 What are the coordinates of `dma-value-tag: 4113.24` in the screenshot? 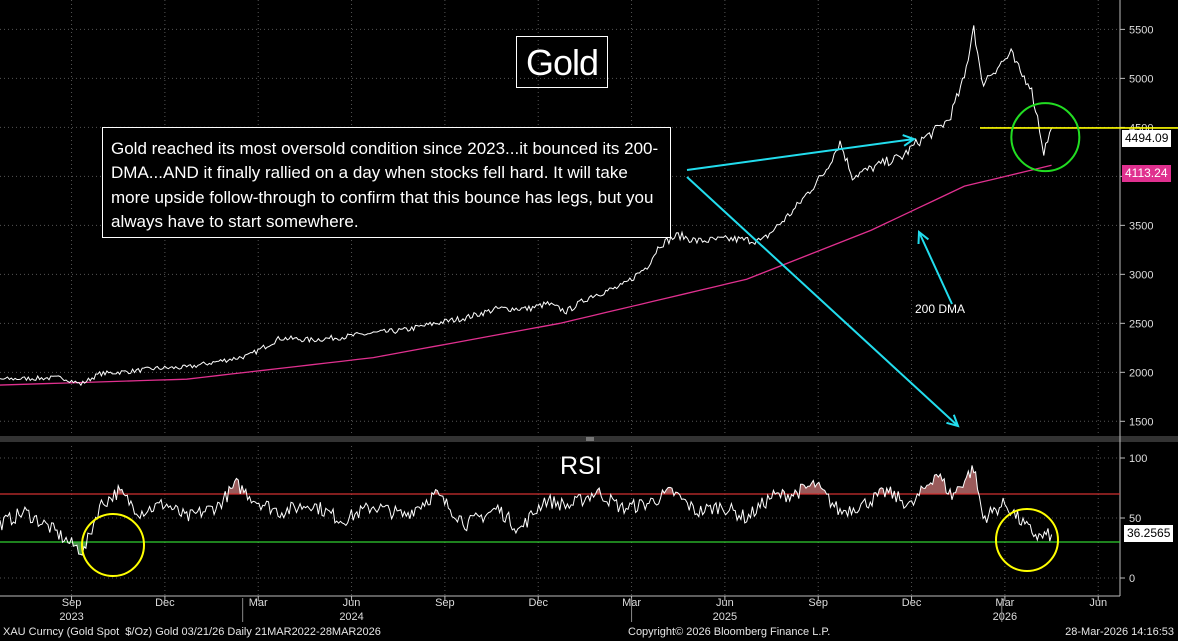 It's located at (1146, 173).